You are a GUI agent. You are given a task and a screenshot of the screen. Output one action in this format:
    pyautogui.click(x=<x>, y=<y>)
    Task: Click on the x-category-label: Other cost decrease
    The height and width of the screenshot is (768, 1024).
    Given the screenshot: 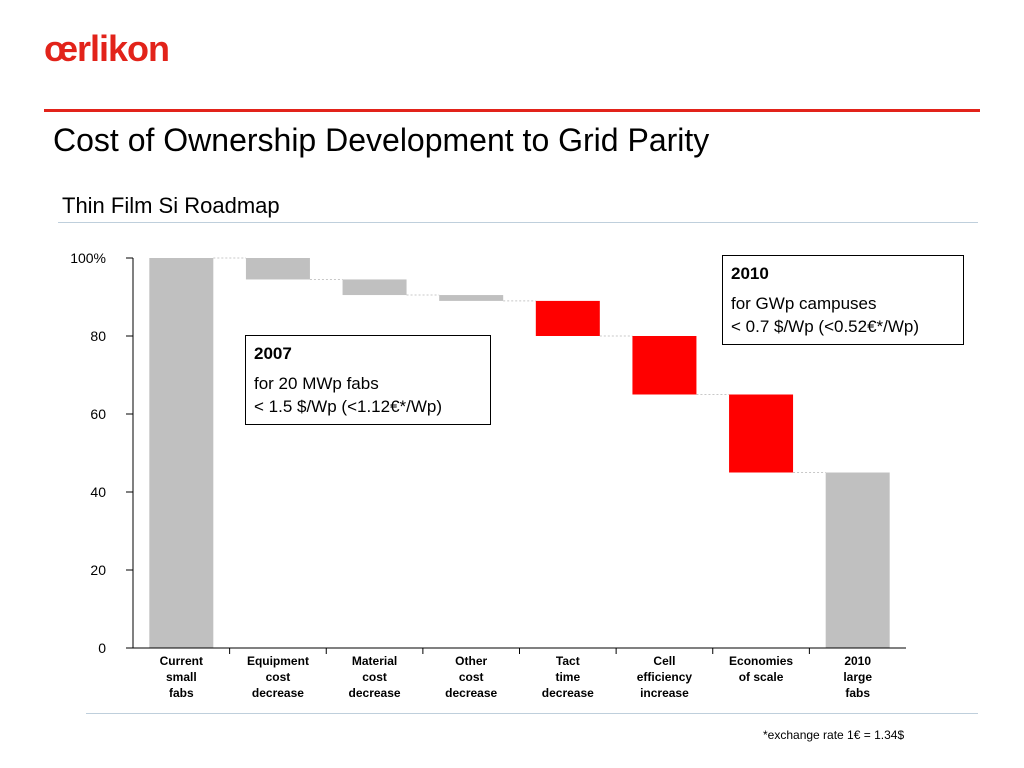 What is the action you would take?
    pyautogui.click(x=471, y=677)
    